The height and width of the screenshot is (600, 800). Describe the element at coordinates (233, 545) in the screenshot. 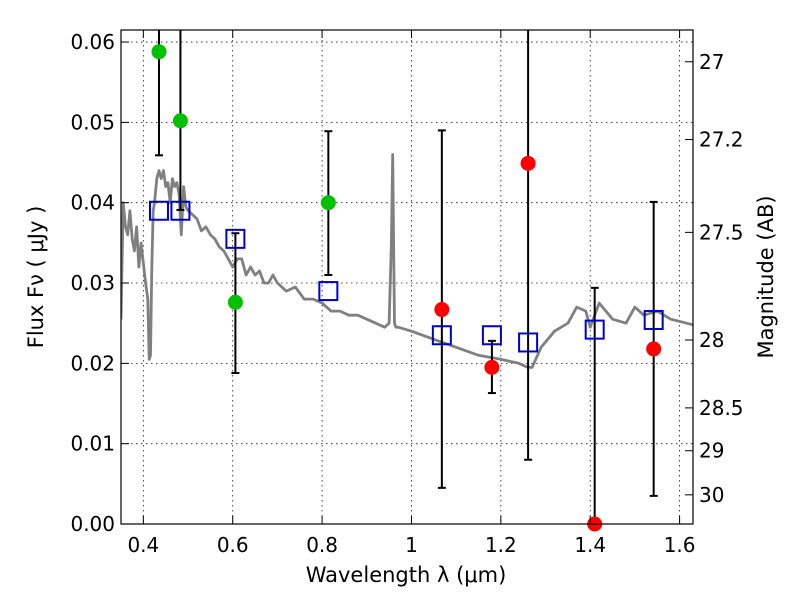

I see `x-tick-label: 0.6` at that location.